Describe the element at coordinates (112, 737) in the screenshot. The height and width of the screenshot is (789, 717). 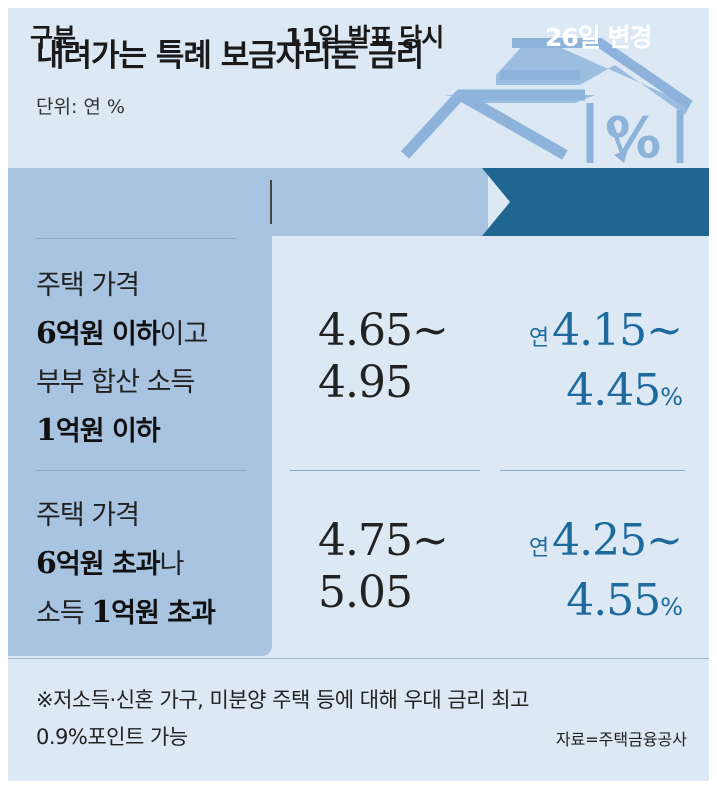
I see `footnote-line2: 0.9%포인트 가능` at that location.